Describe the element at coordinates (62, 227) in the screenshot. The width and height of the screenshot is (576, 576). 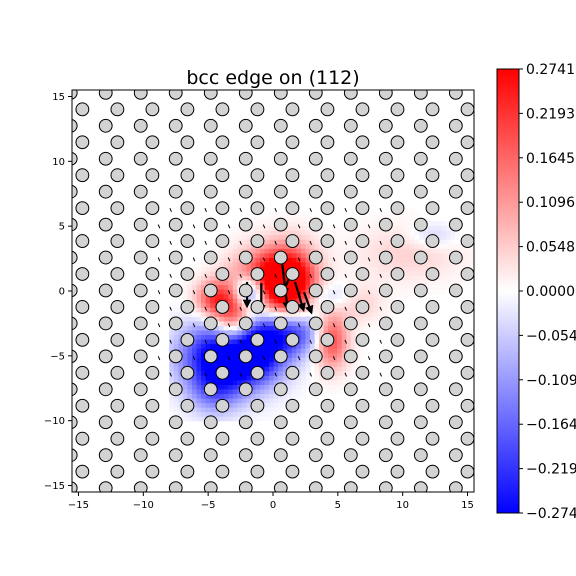
I see `y-tick-label: 5` at that location.